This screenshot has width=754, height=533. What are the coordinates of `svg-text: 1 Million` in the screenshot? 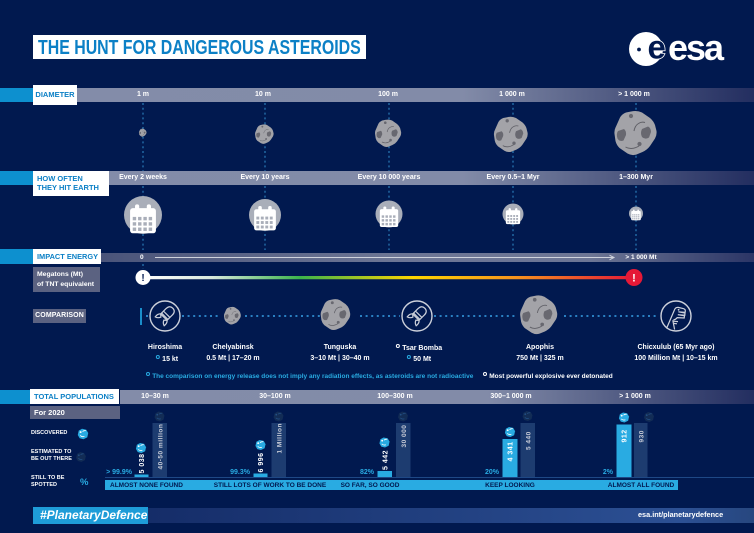 It's located at (279, 438).